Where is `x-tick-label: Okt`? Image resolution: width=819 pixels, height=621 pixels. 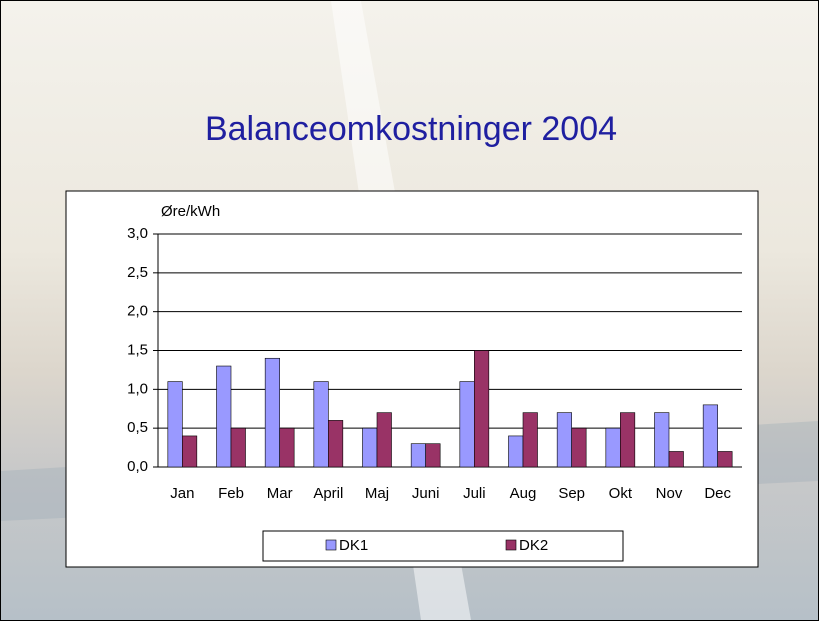
x-tick-label: Okt is located at coordinates (621, 493).